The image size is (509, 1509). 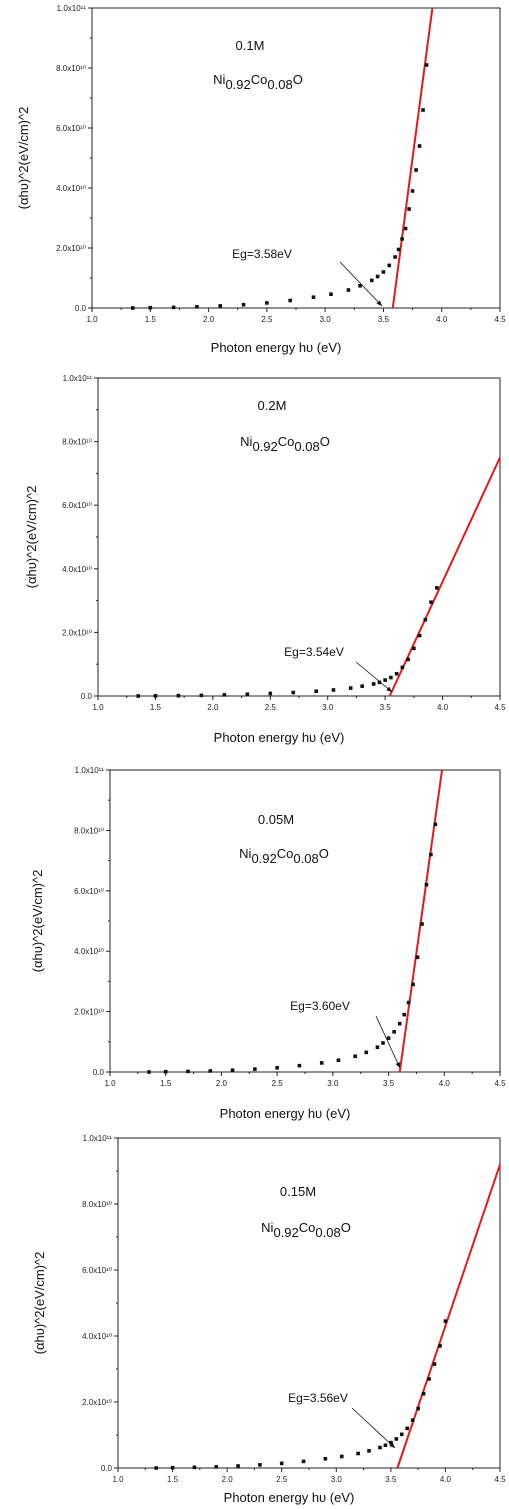 I want to click on x-tick-label: 3.5, so click(x=386, y=707).